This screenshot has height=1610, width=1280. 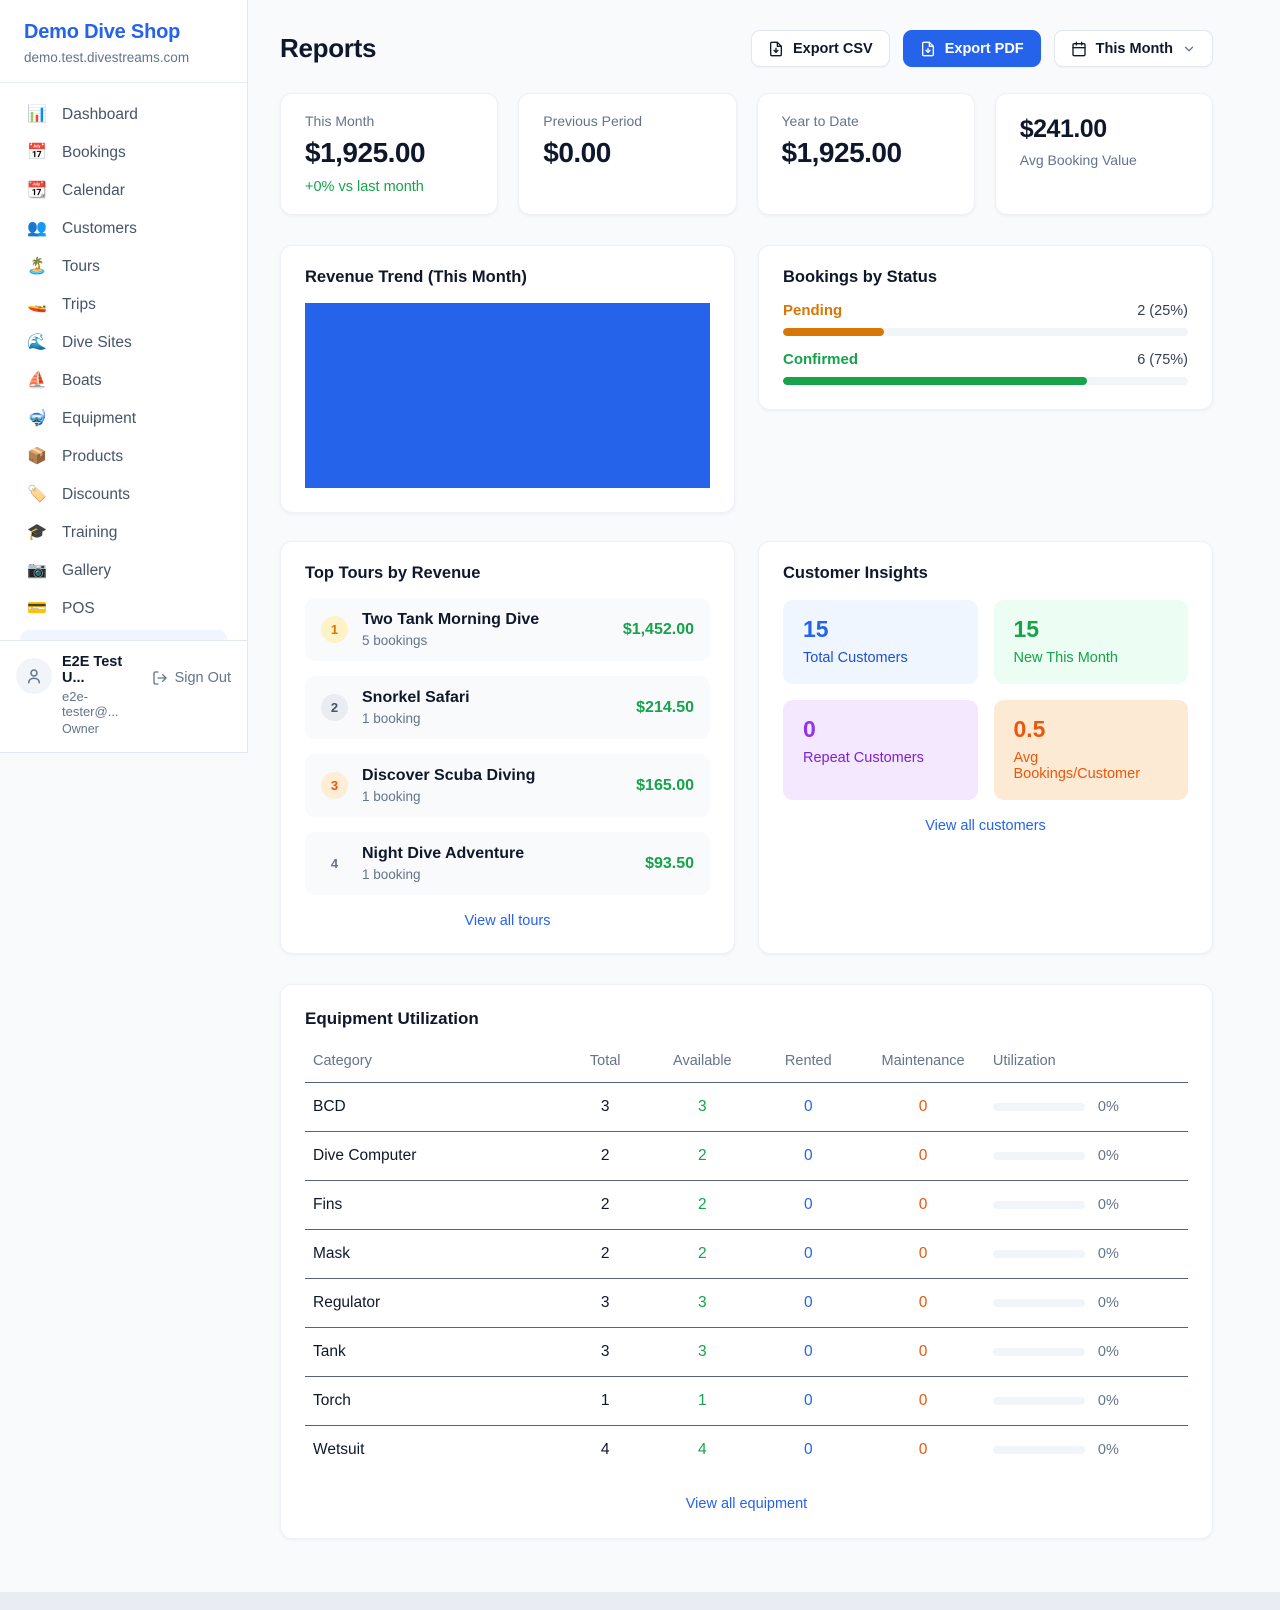 I want to click on sidebar-item-trips: 🚤 Trips, so click(x=123, y=305).